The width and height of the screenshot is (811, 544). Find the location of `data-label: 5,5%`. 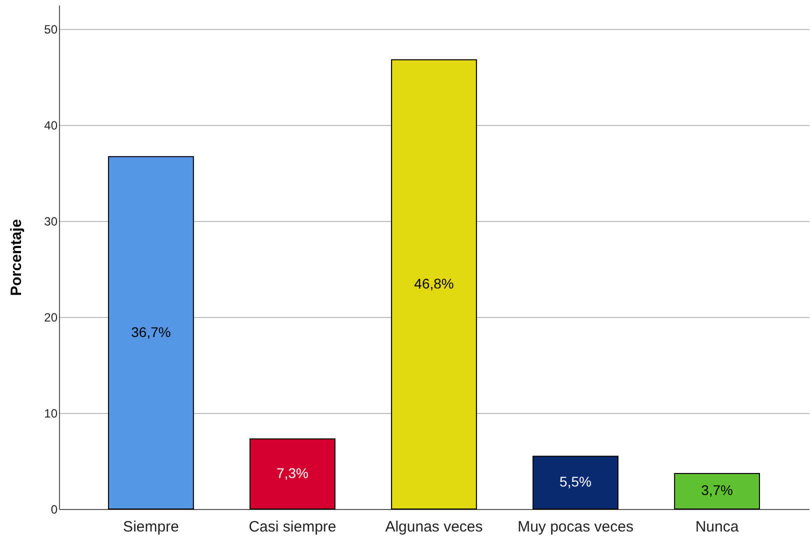

data-label: 5,5% is located at coordinates (576, 482).